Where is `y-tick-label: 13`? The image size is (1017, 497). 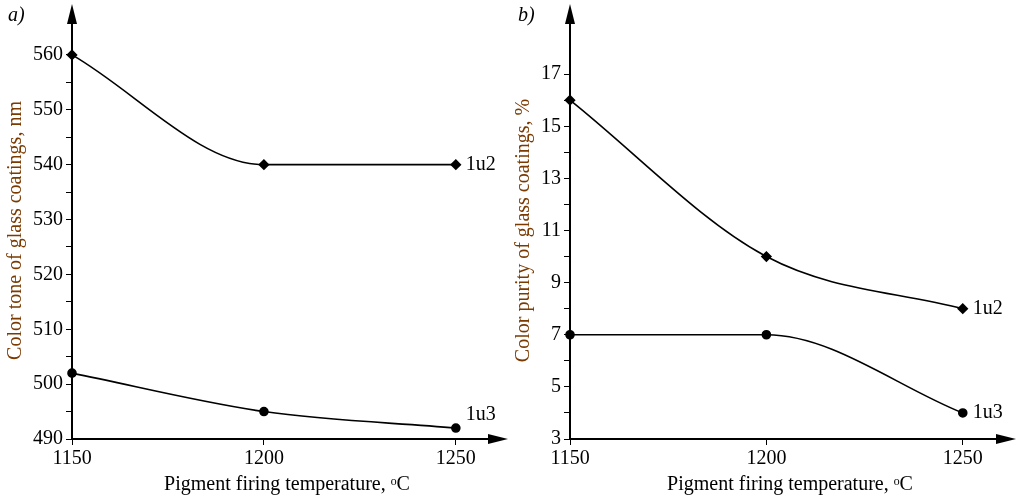
y-tick-label: 13 is located at coordinates (551, 176).